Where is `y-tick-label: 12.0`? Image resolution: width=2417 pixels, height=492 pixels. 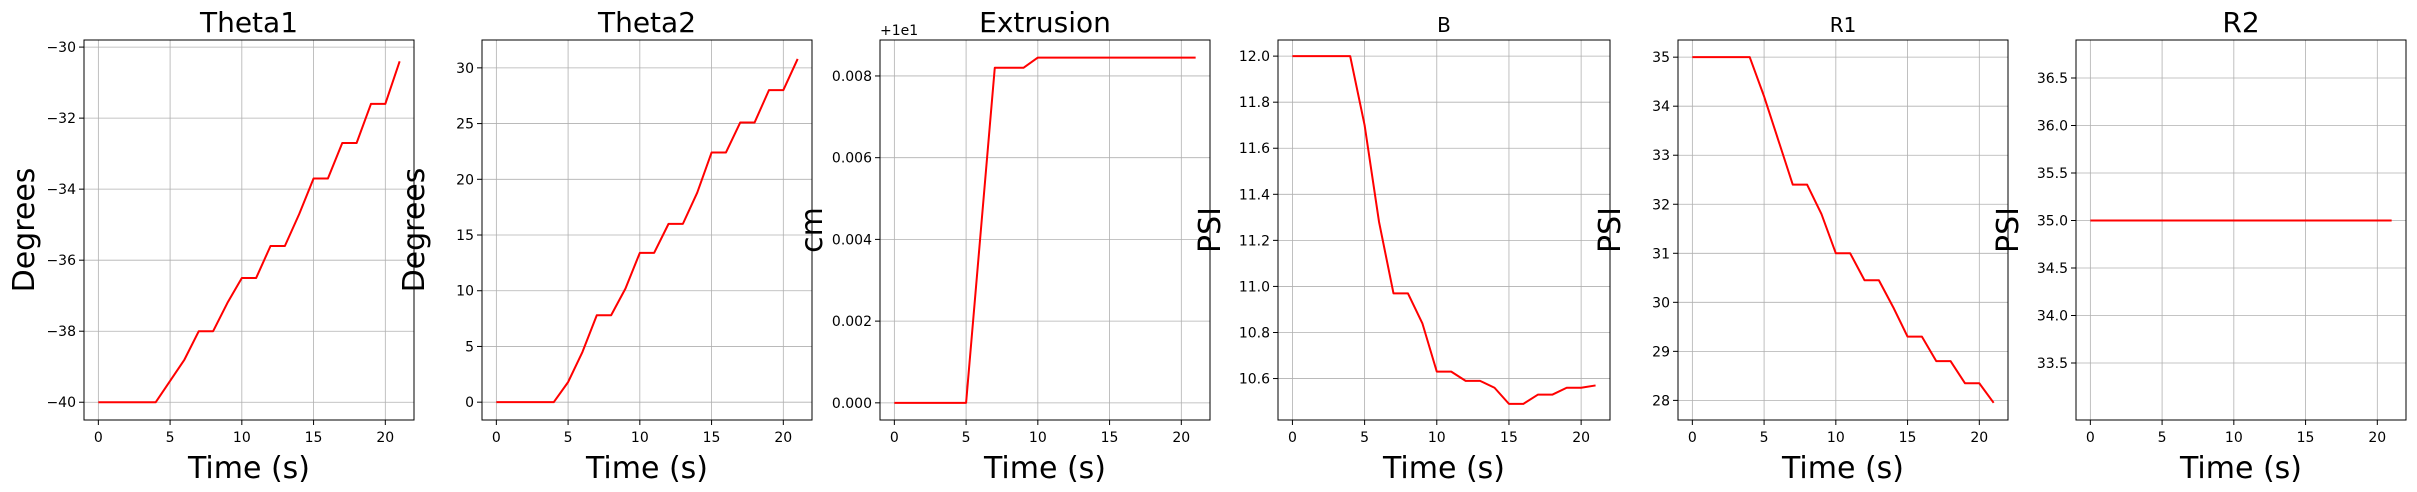 y-tick-label: 12.0 is located at coordinates (1254, 57).